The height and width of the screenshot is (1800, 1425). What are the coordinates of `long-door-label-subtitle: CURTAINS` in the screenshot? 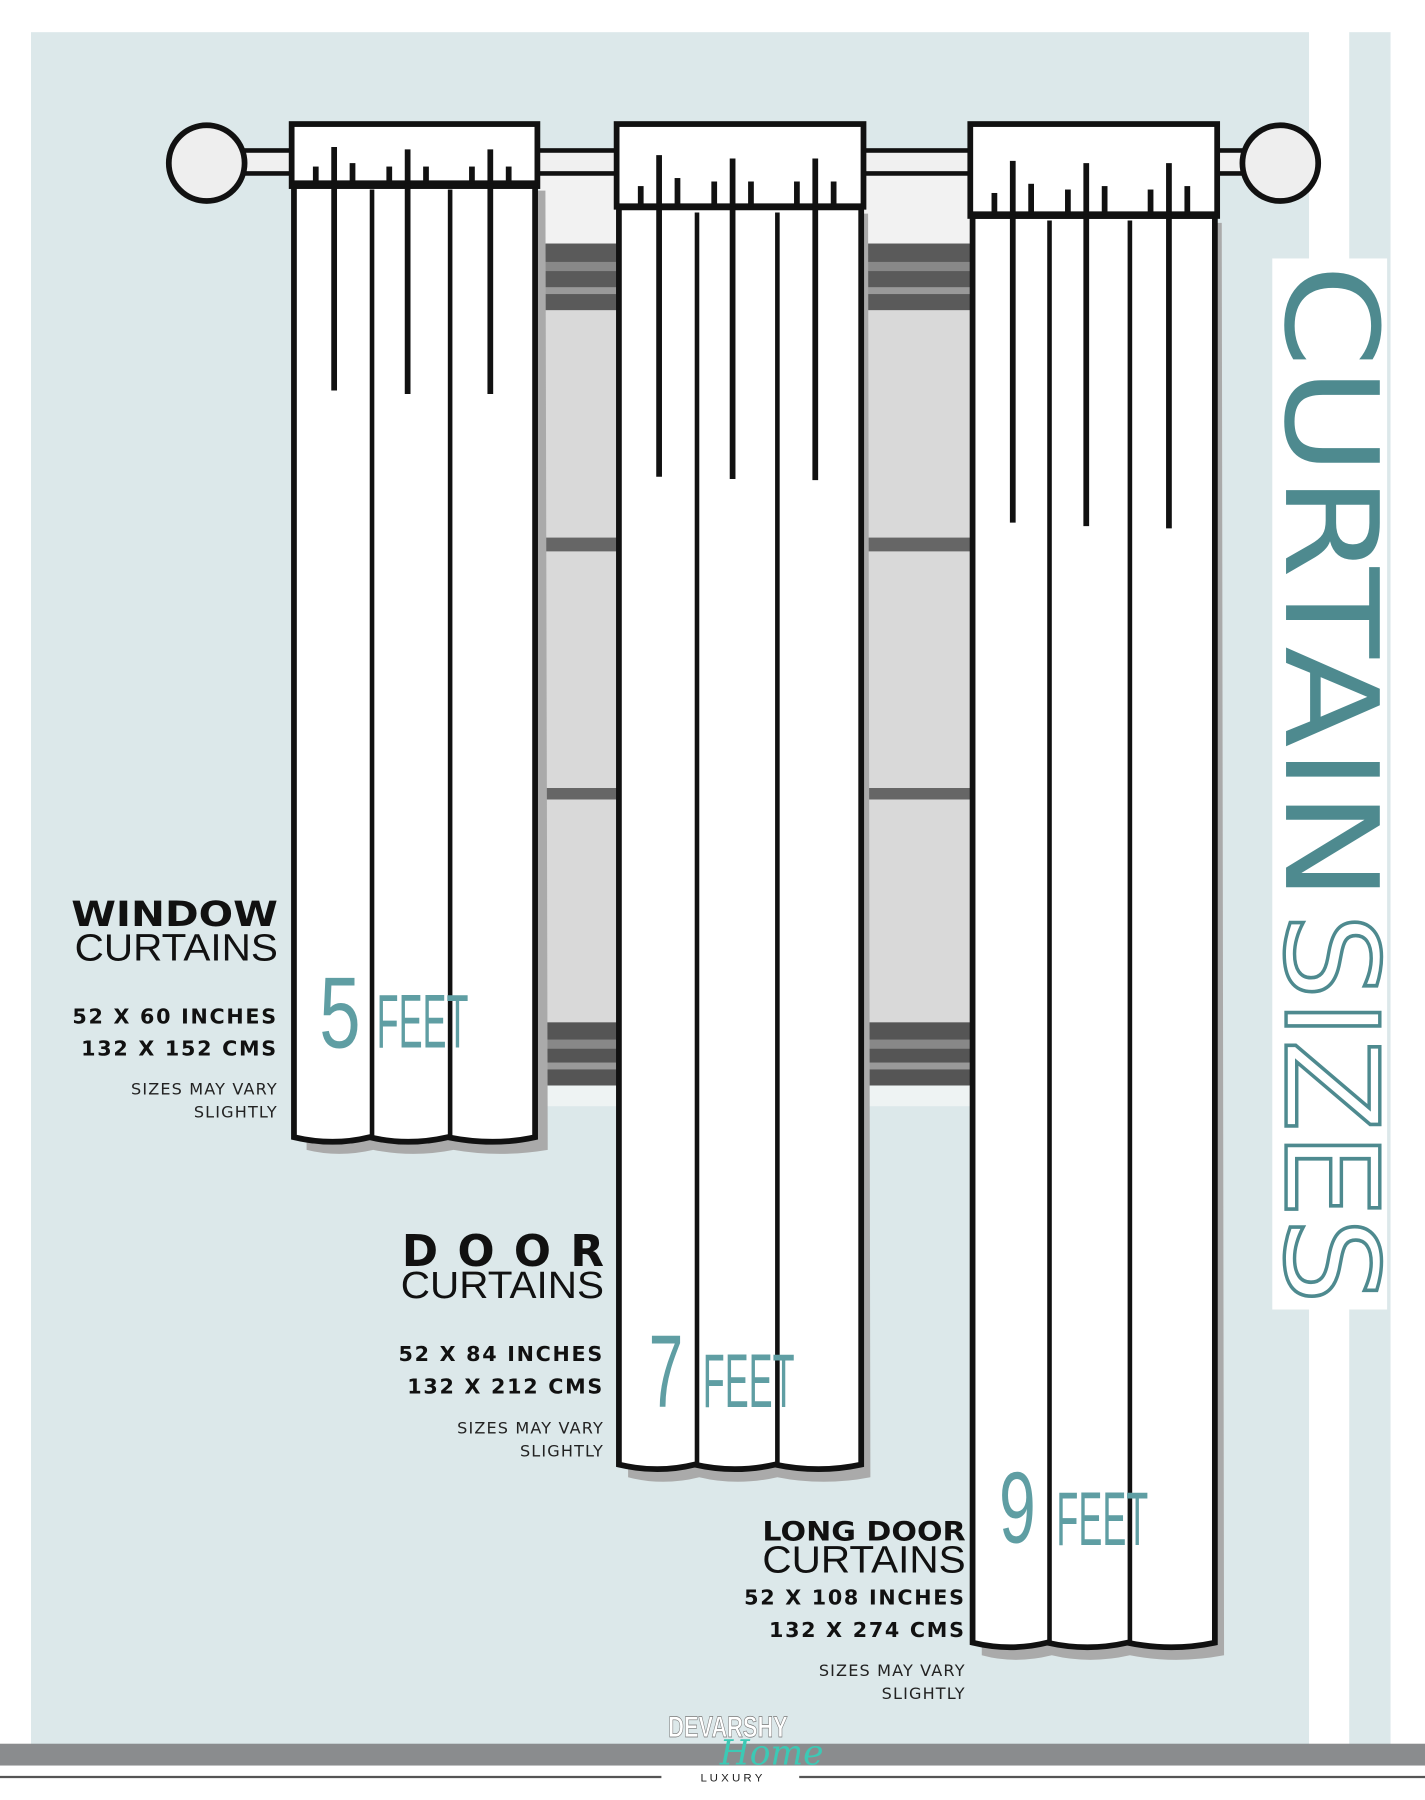 It's located at (863, 1561).